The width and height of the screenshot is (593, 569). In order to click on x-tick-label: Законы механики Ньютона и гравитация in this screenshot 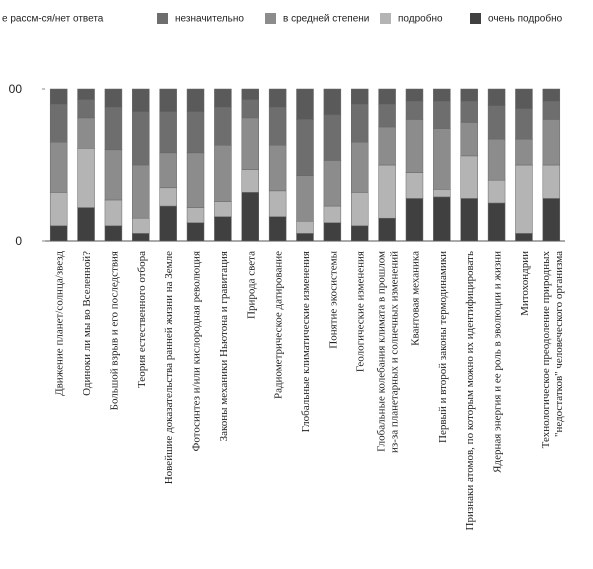, I will do `click(224, 346)`.